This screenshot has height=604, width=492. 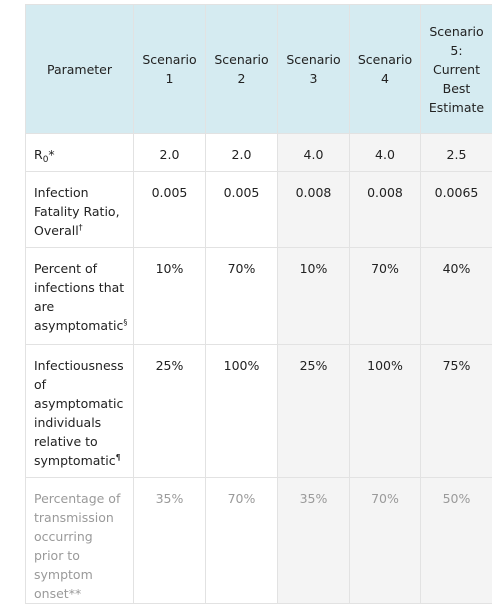 What do you see at coordinates (75, 593) in the screenshot?
I see `footnote-mark: **` at bounding box center [75, 593].